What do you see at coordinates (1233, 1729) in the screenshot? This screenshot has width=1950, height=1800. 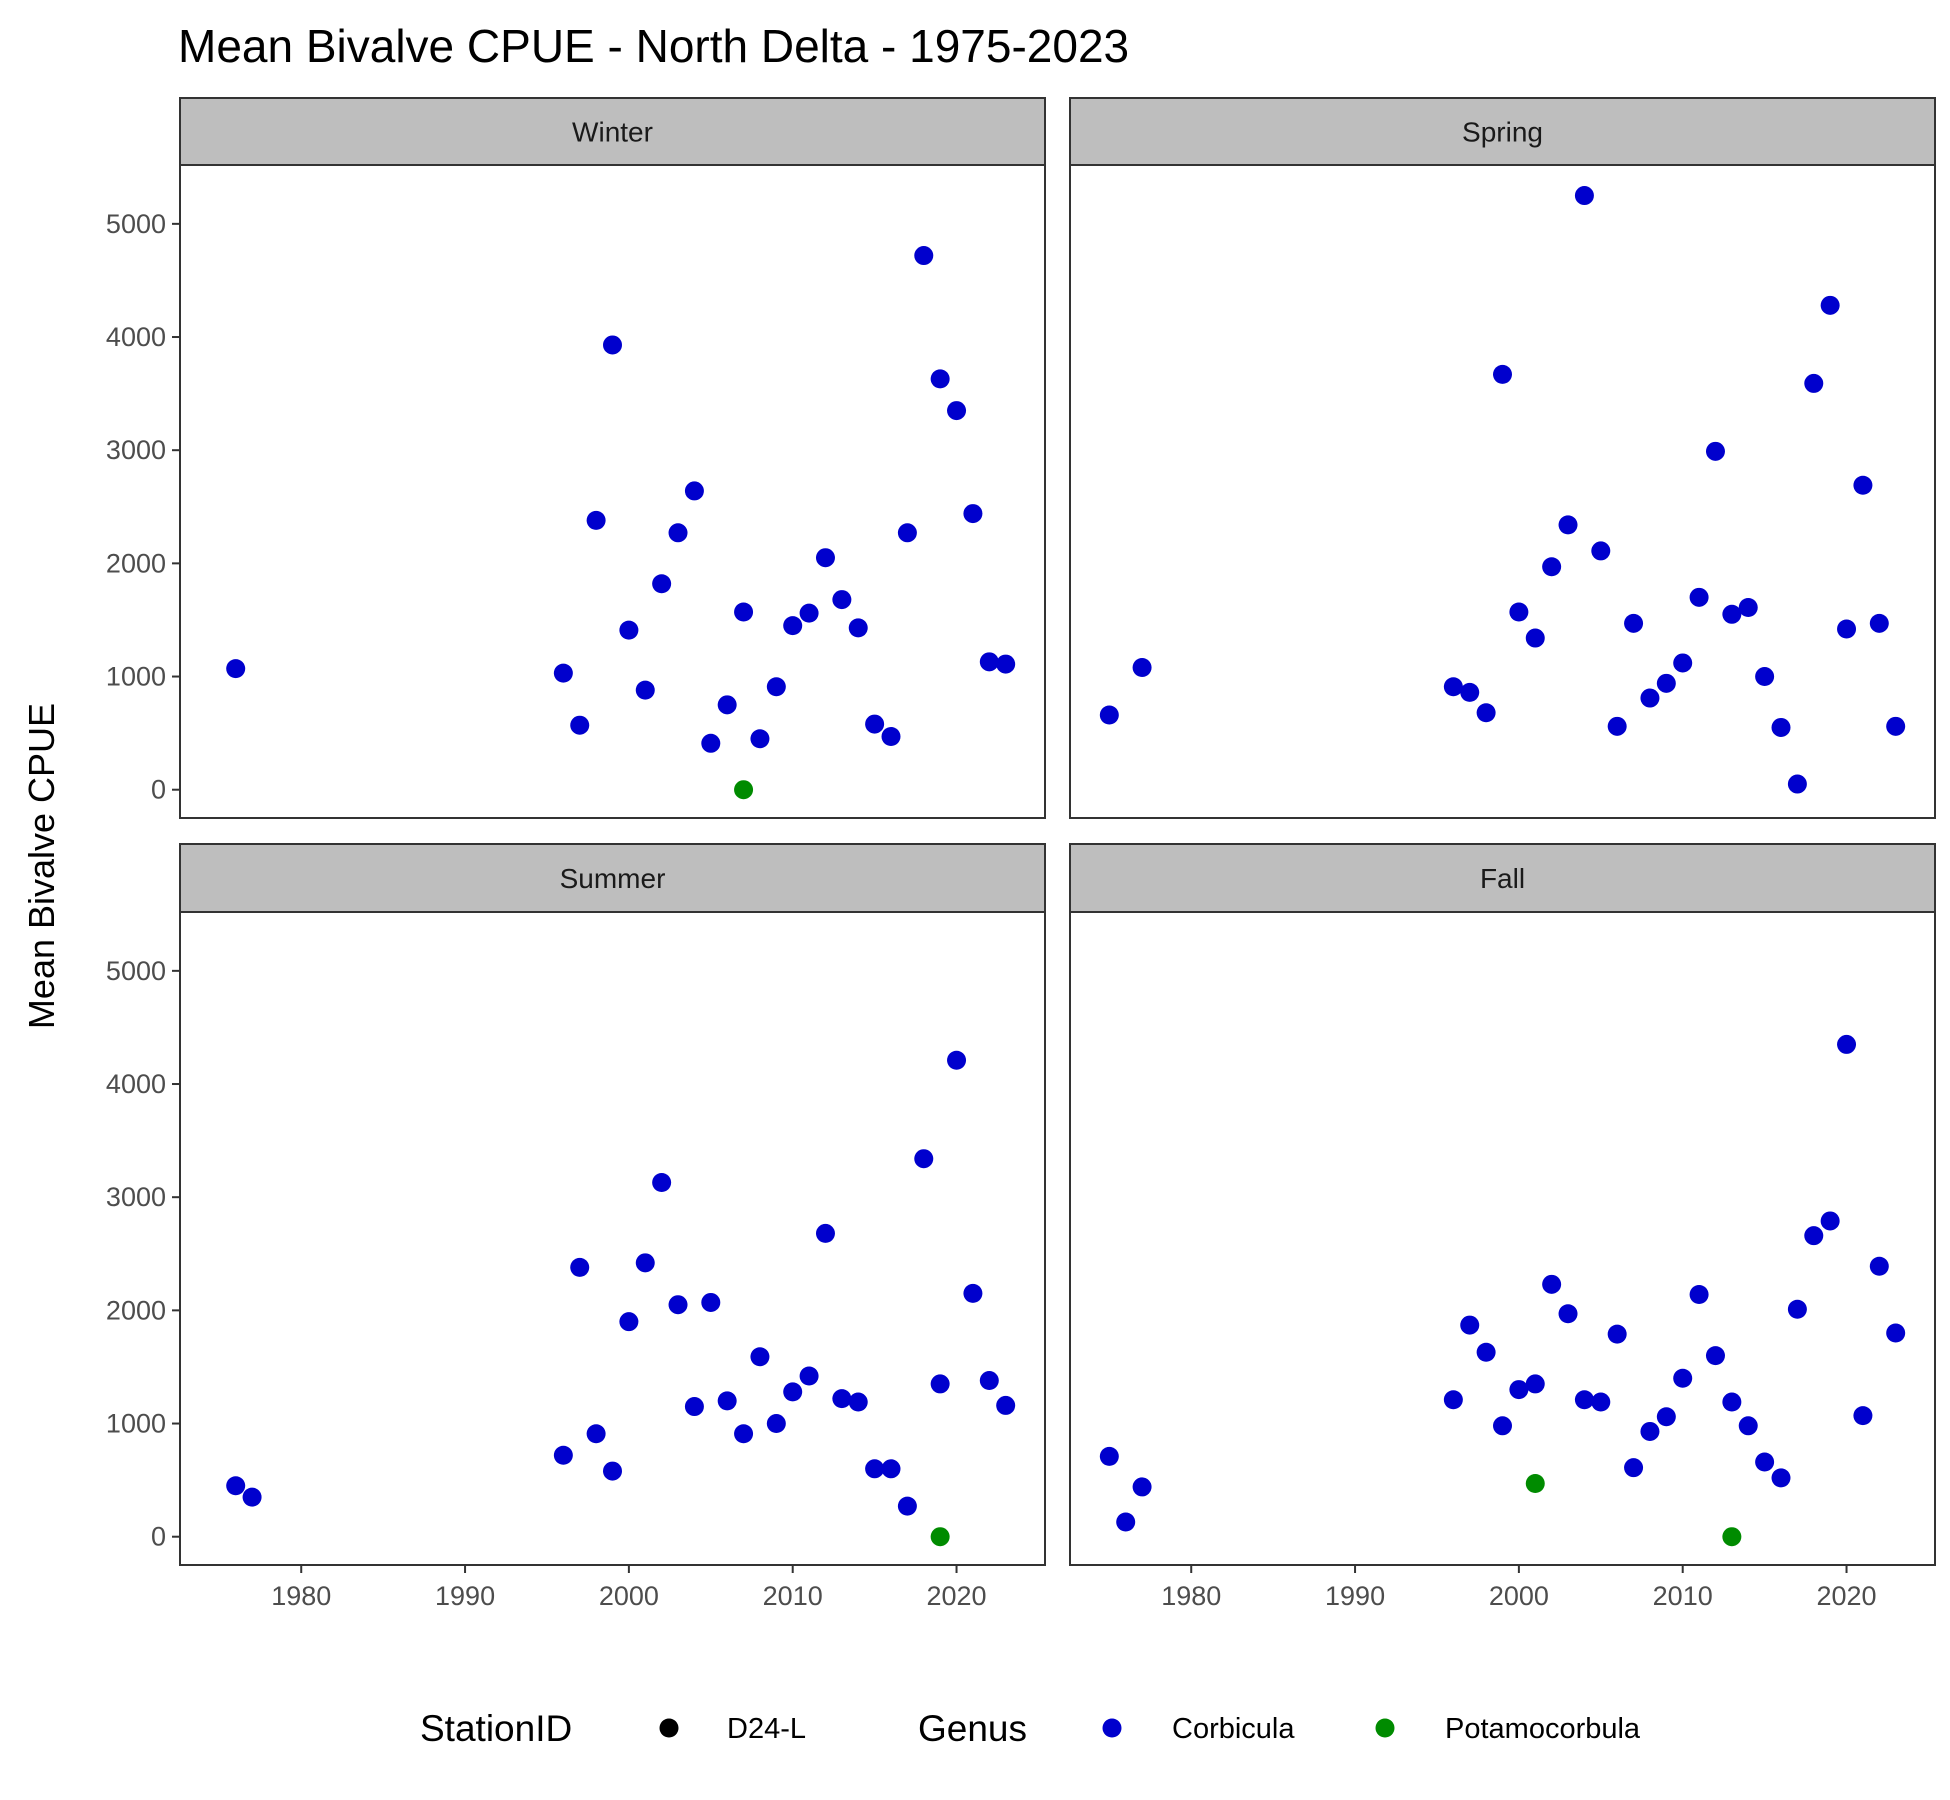 I see `legend-label-corbicula: Corbicula` at bounding box center [1233, 1729].